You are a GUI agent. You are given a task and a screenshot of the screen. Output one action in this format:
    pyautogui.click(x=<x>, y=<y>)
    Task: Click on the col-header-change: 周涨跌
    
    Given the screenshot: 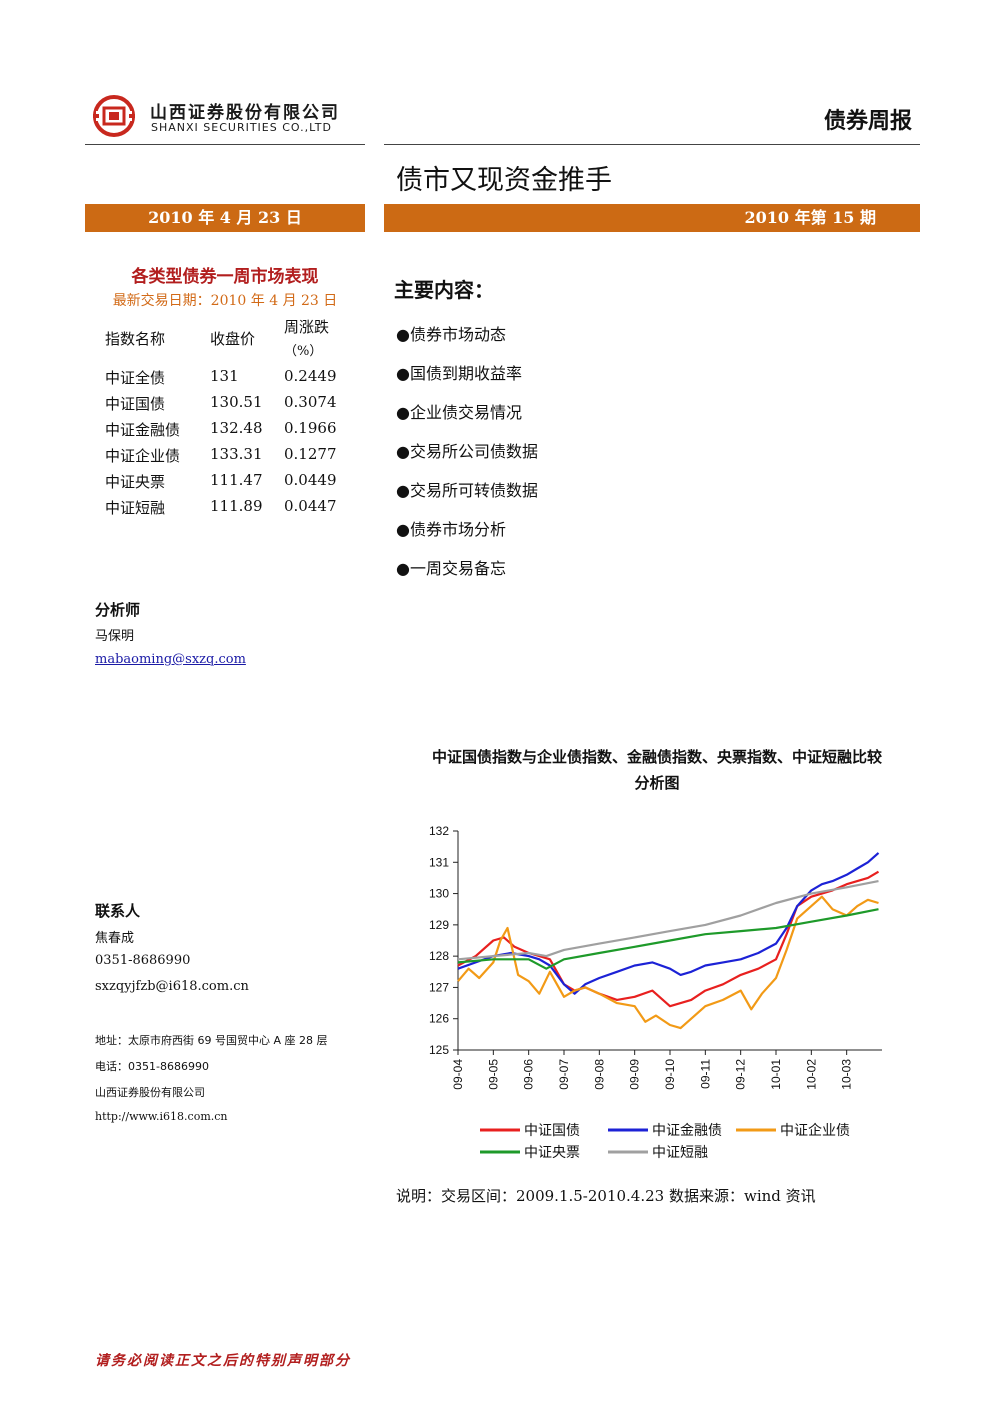 What is the action you would take?
    pyautogui.click(x=307, y=327)
    